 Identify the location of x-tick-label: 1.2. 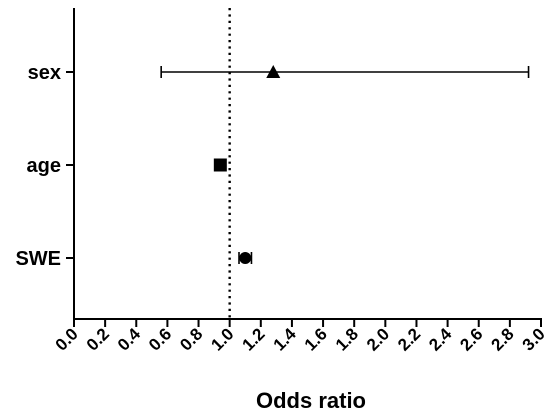
(253, 339).